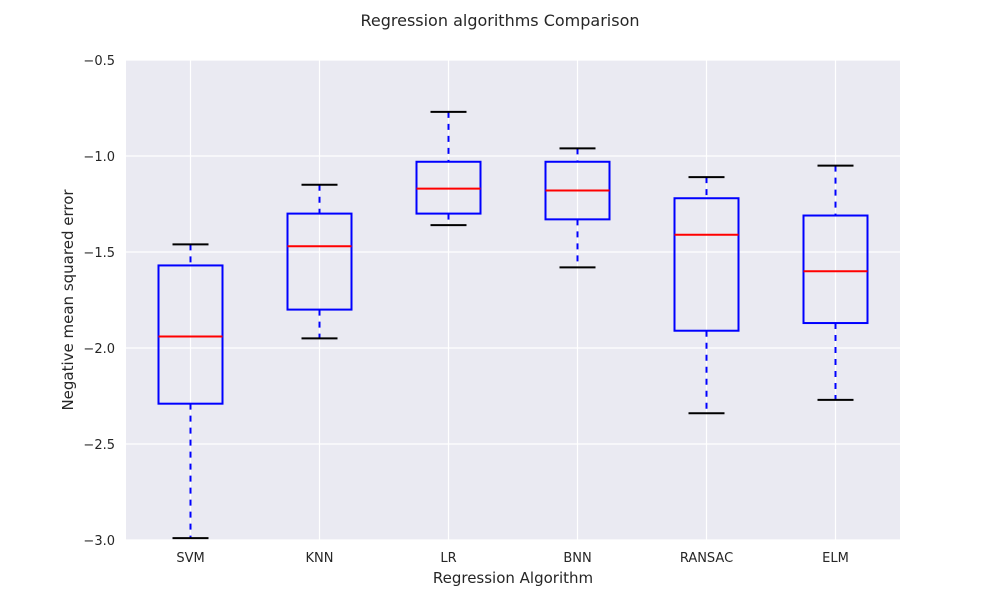  Describe the element at coordinates (99, 541) in the screenshot. I see `y-tick-label: −3.0` at that location.